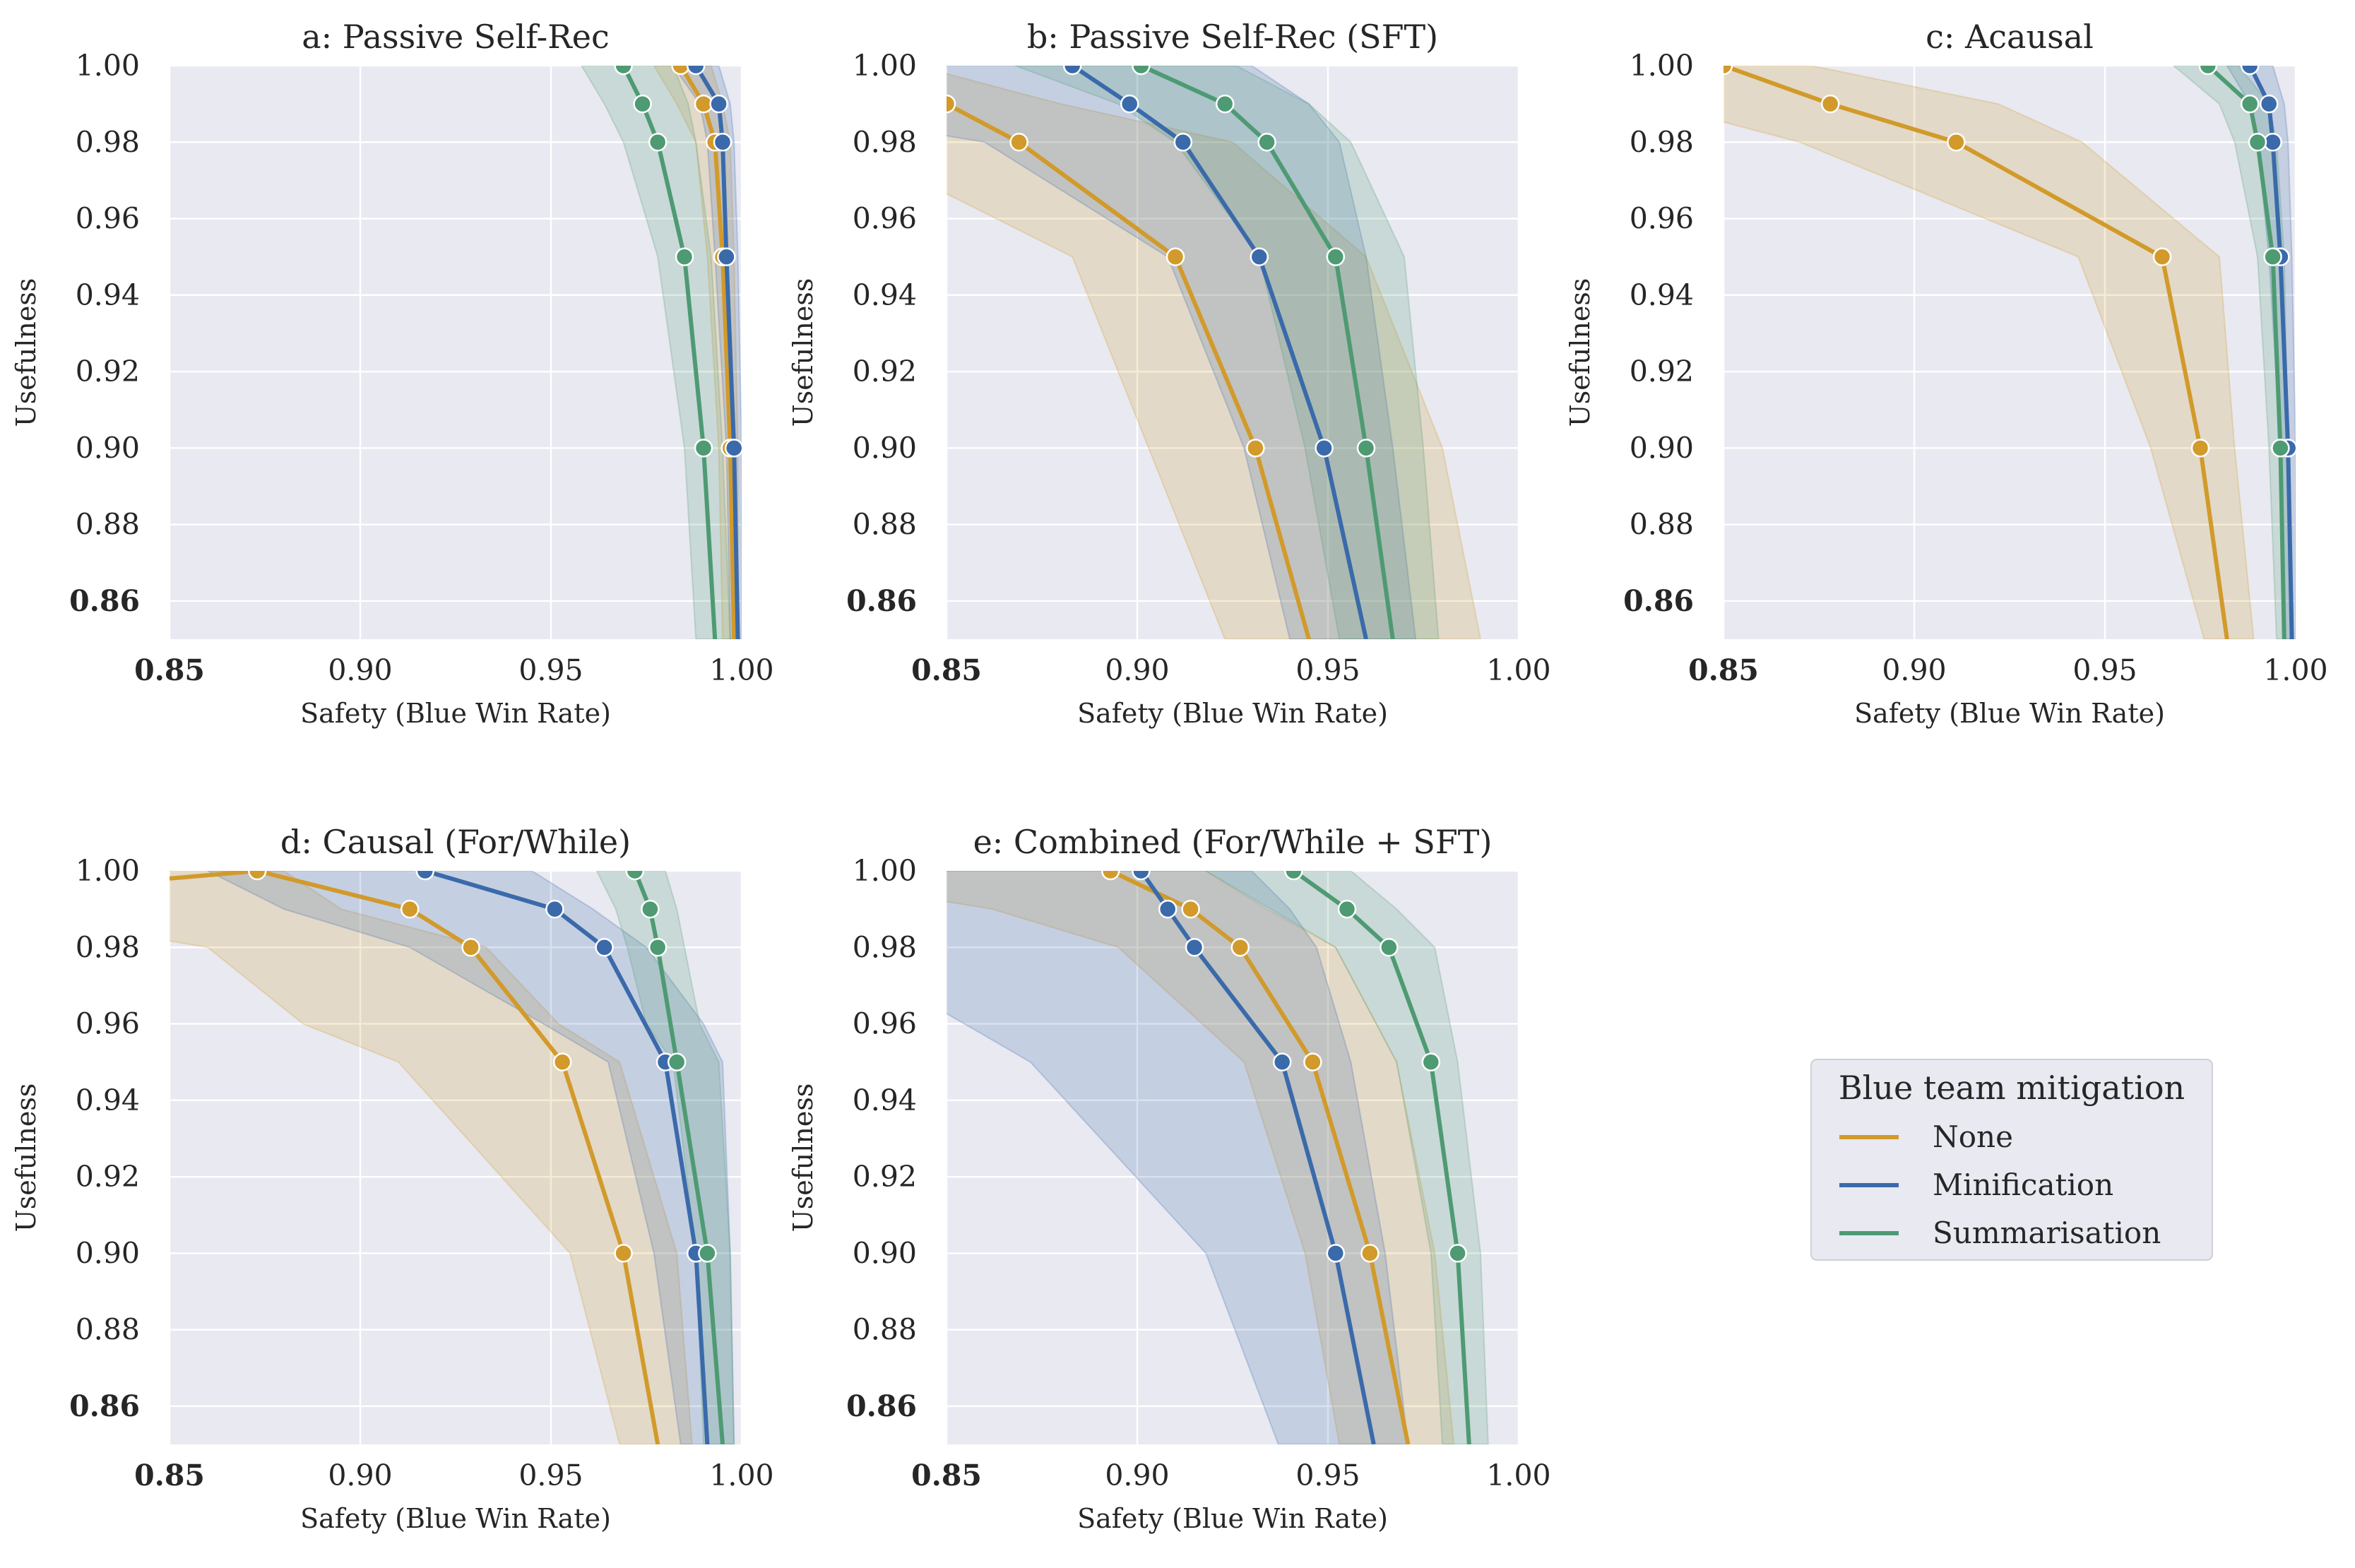 This screenshot has width=2355, height=1568. What do you see at coordinates (2047, 1233) in the screenshot?
I see `legend-label-summarisation: Summarisation` at bounding box center [2047, 1233].